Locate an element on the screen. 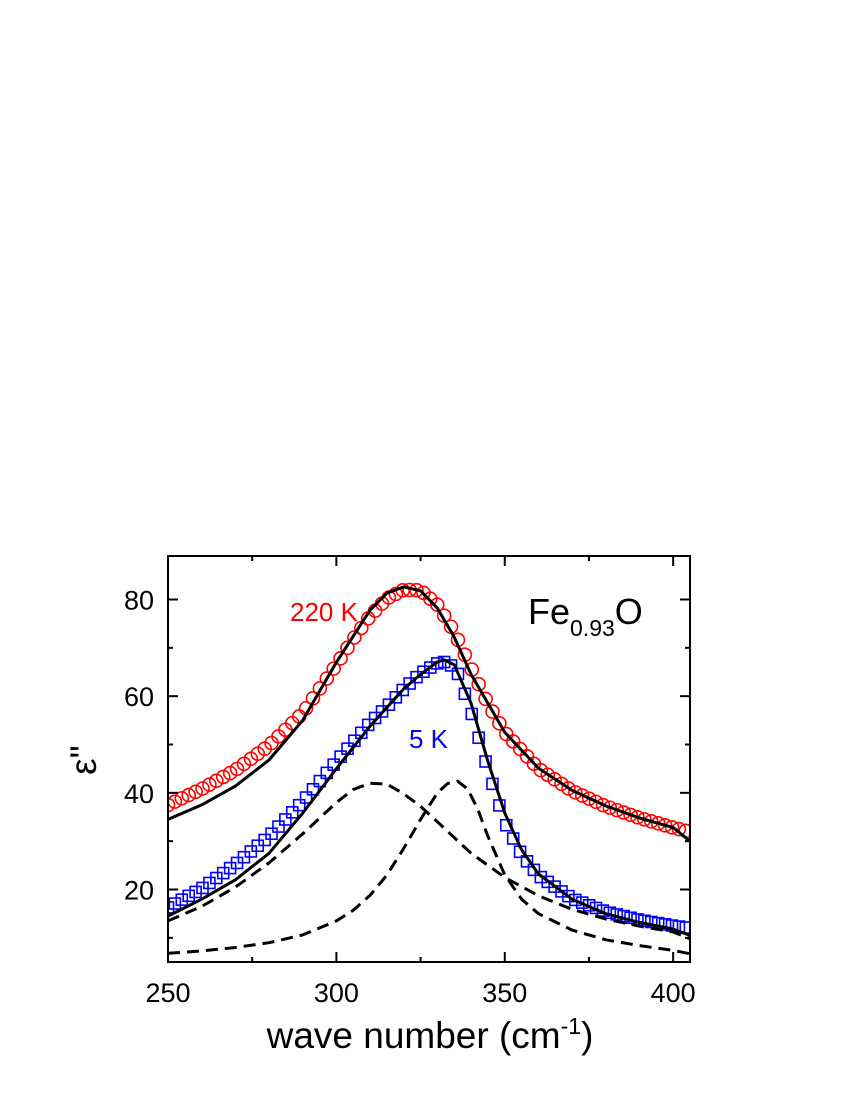  x-axis-title-close: ) is located at coordinates (587, 1035).